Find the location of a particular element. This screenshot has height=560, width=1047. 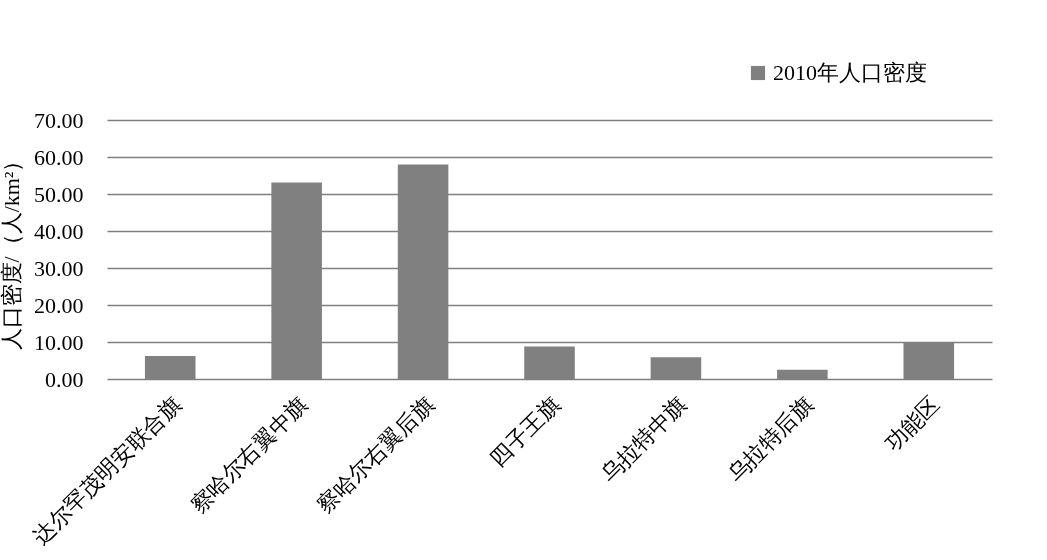

y-tick-label: 50.00 is located at coordinates (59, 194).